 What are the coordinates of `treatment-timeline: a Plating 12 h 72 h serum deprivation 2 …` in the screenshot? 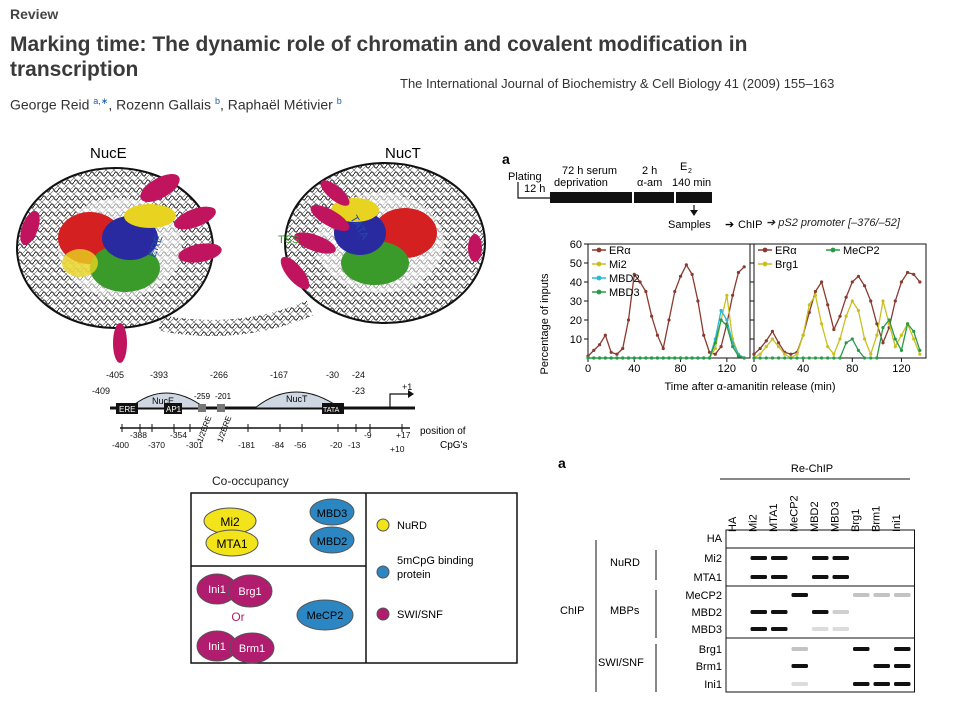 It's located at (632, 191).